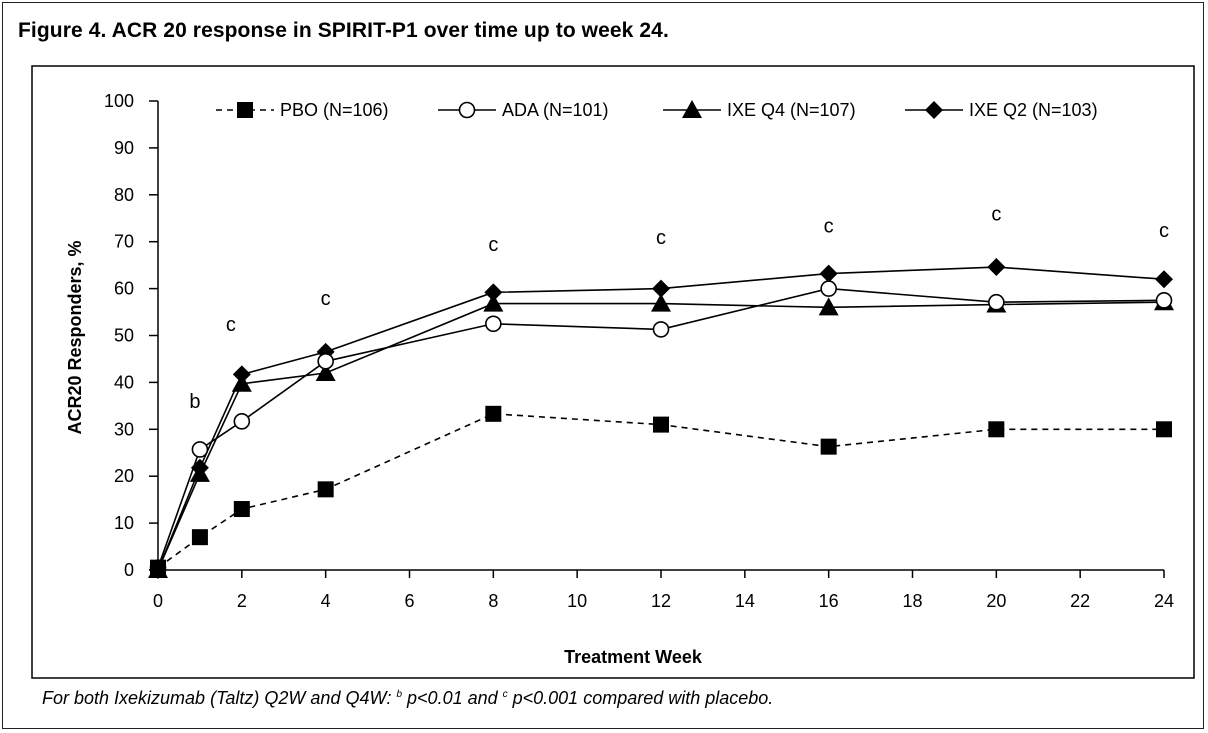  What do you see at coordinates (577, 601) in the screenshot?
I see `x-tick-label: 10` at bounding box center [577, 601].